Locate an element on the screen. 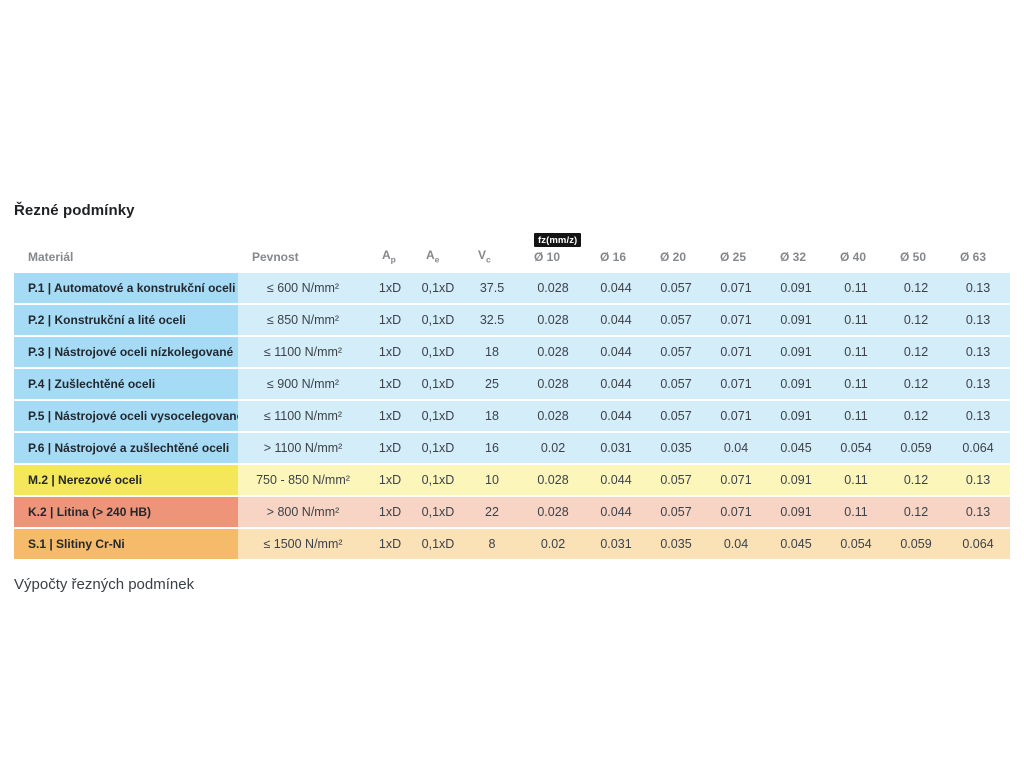  col-header-d25: Ø 25 is located at coordinates (736, 252).